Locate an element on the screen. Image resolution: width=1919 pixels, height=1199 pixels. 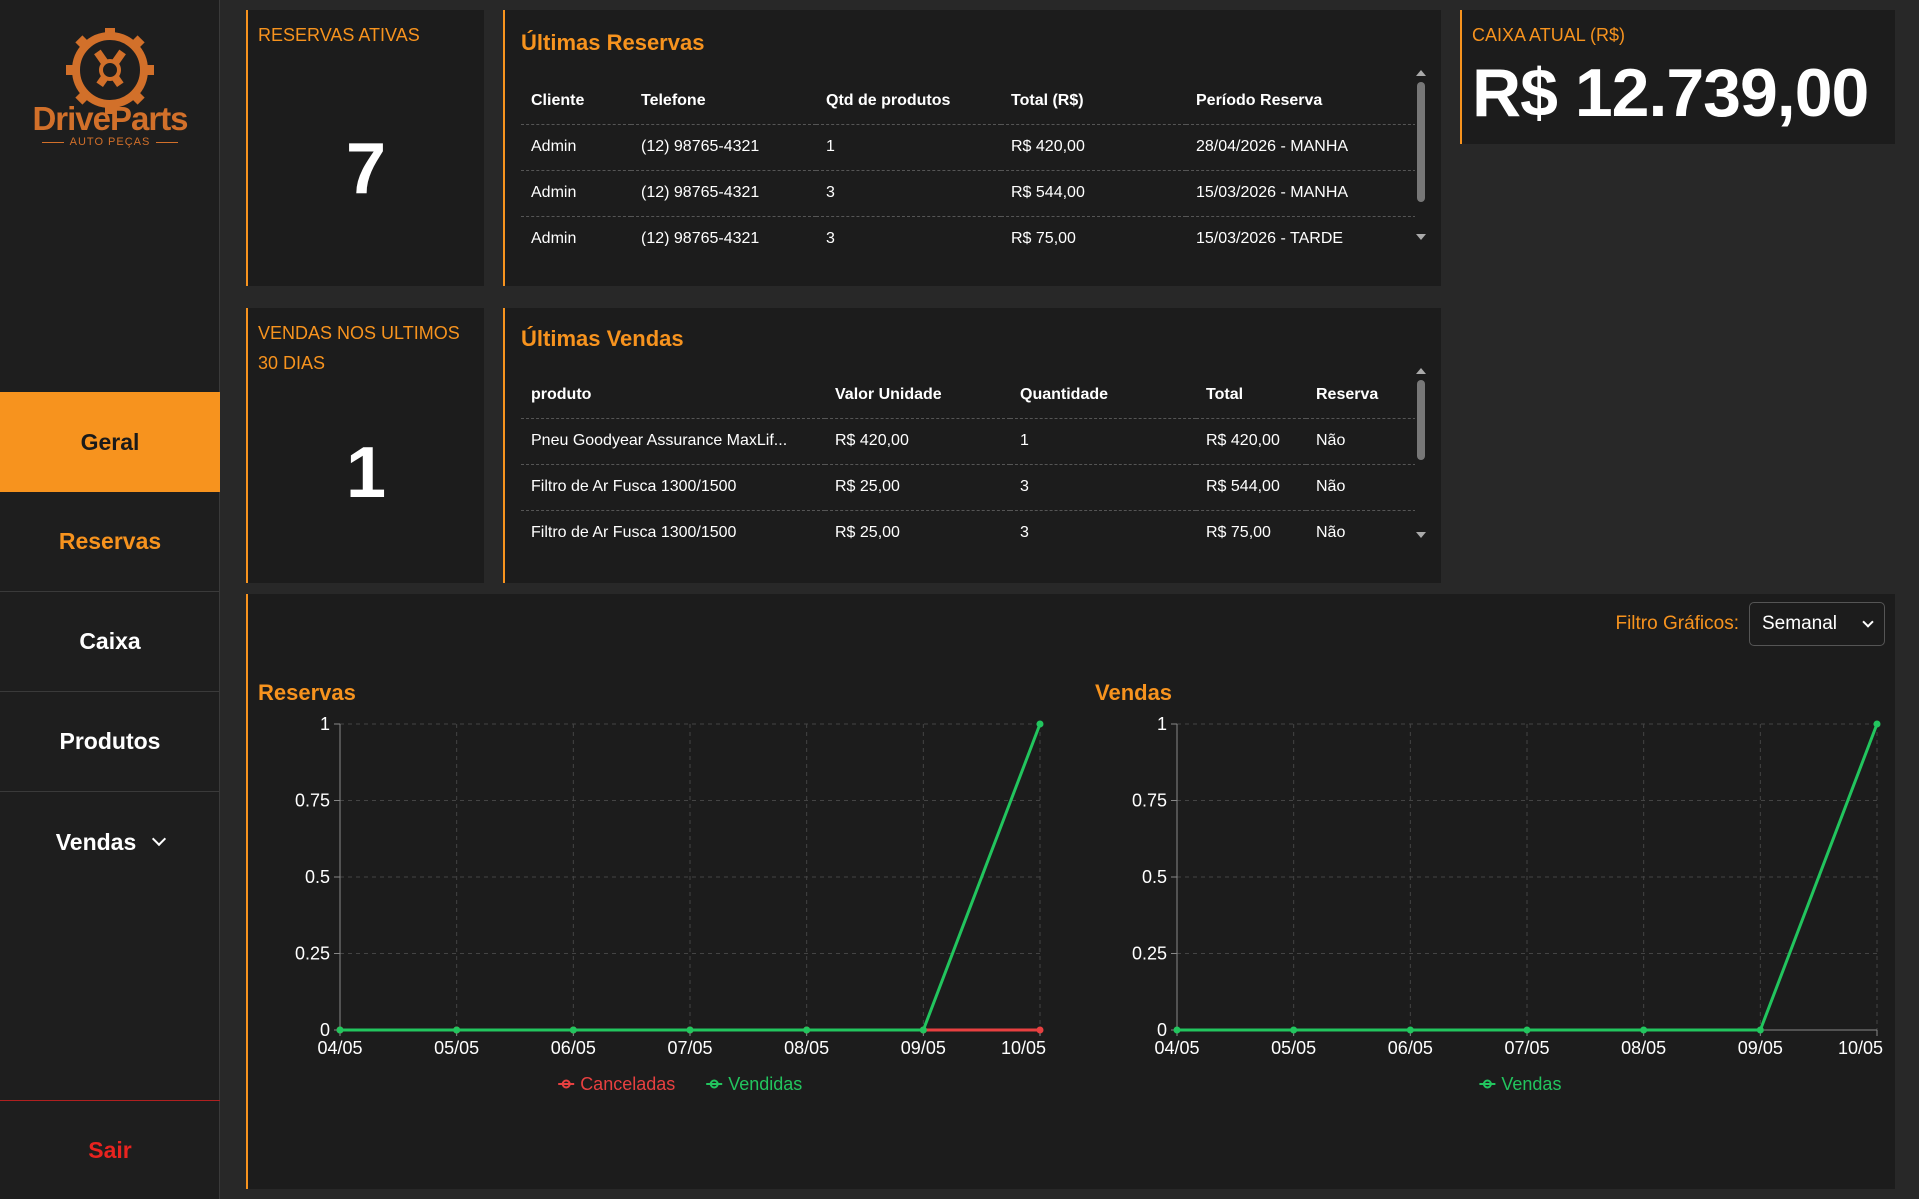
legend-marker is located at coordinates (714, 1084).